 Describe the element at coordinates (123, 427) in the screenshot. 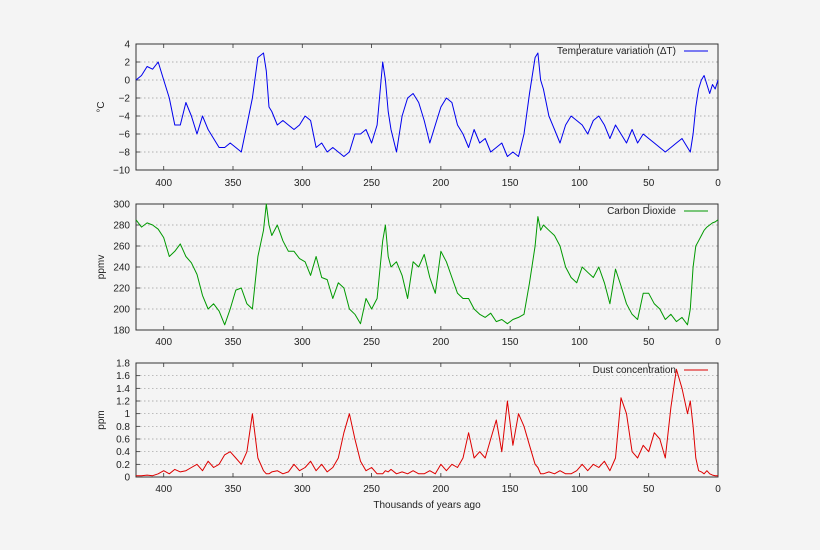

I see `y-tick-label: 0.8` at that location.